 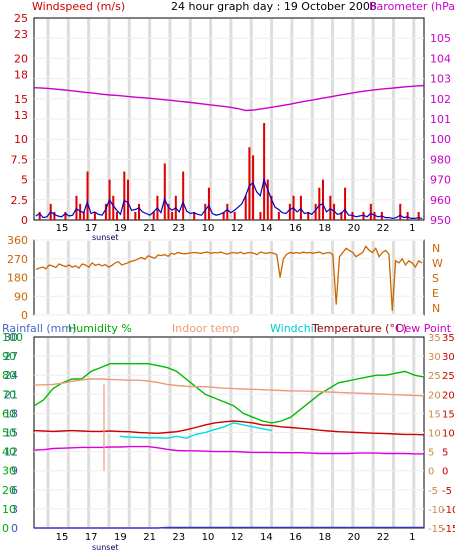 What do you see at coordinates (448, 357) in the screenshot?
I see `temp-tick-red: 30` at bounding box center [448, 357].